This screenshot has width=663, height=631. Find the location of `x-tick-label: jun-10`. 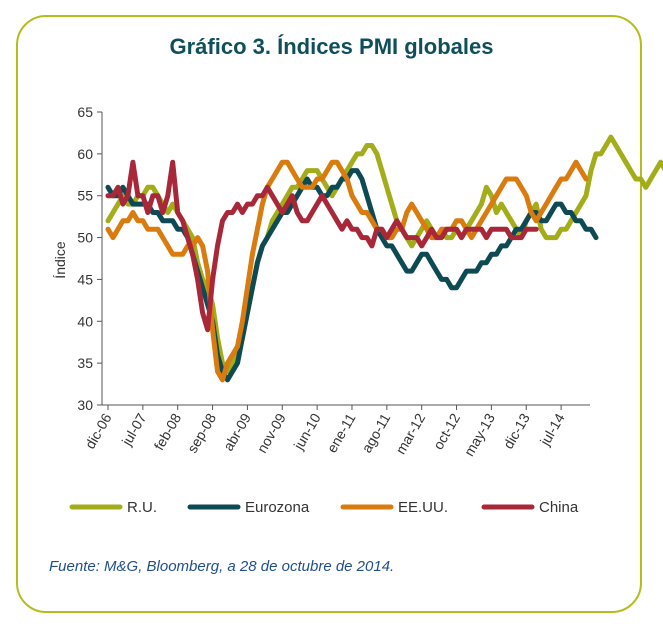

x-tick-label: jun-10 is located at coordinates (307, 431).